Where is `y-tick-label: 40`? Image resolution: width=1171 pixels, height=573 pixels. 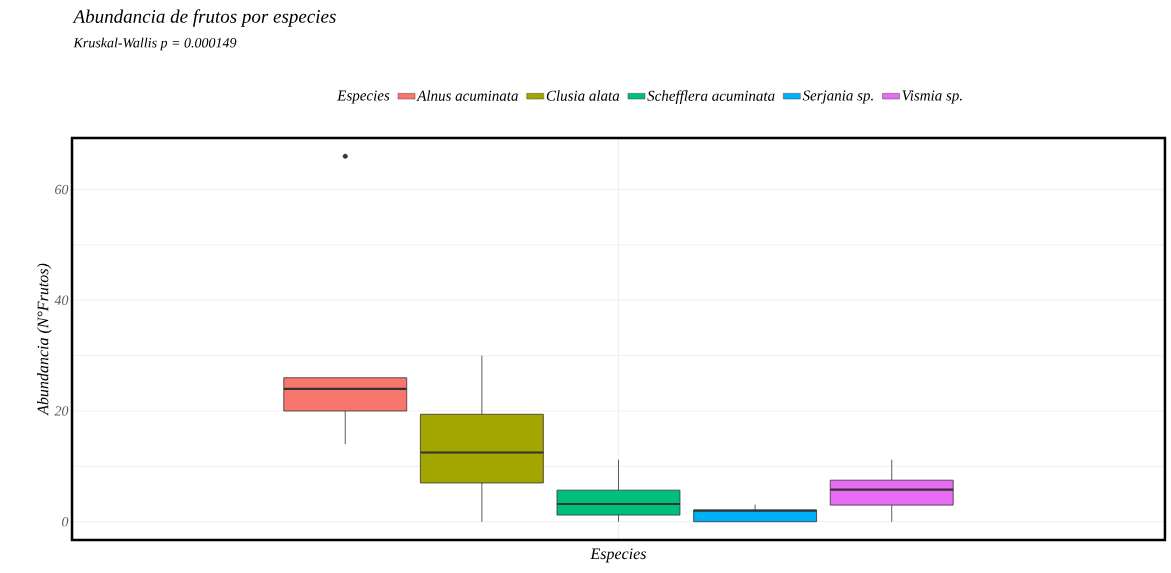
y-tick-label: 40 is located at coordinates (61, 300).